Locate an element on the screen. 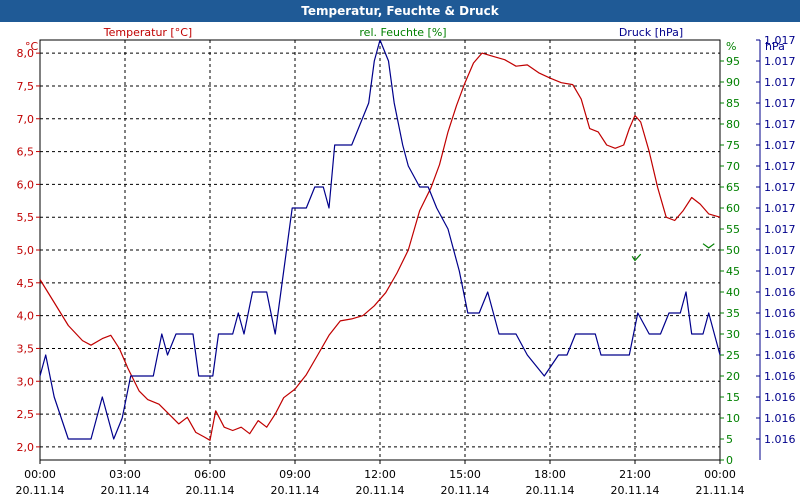 The width and height of the screenshot is (800, 500). x-tick-time: 15:00 is located at coordinates (465, 474).